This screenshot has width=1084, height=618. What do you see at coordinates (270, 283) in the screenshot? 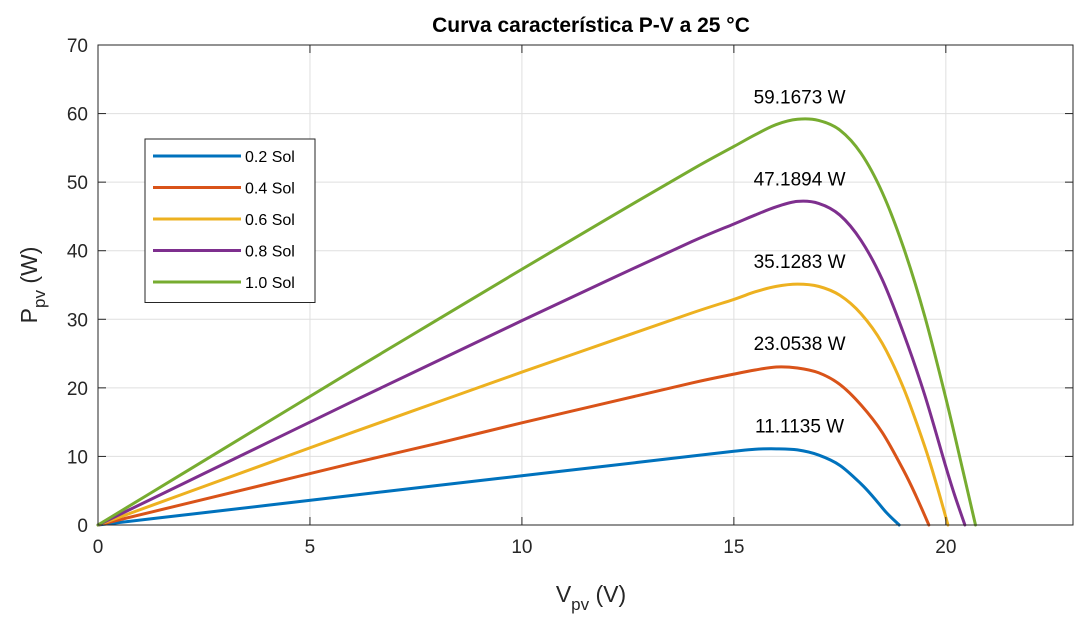
I see `legend-entry-label: 1.0 Sol` at bounding box center [270, 283].